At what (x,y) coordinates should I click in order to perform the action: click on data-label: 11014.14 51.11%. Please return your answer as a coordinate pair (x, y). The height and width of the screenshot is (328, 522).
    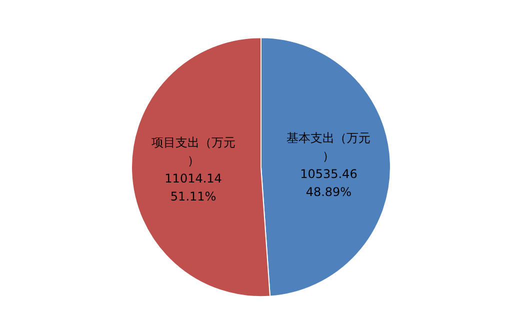
    Looking at the image, I should click on (193, 187).